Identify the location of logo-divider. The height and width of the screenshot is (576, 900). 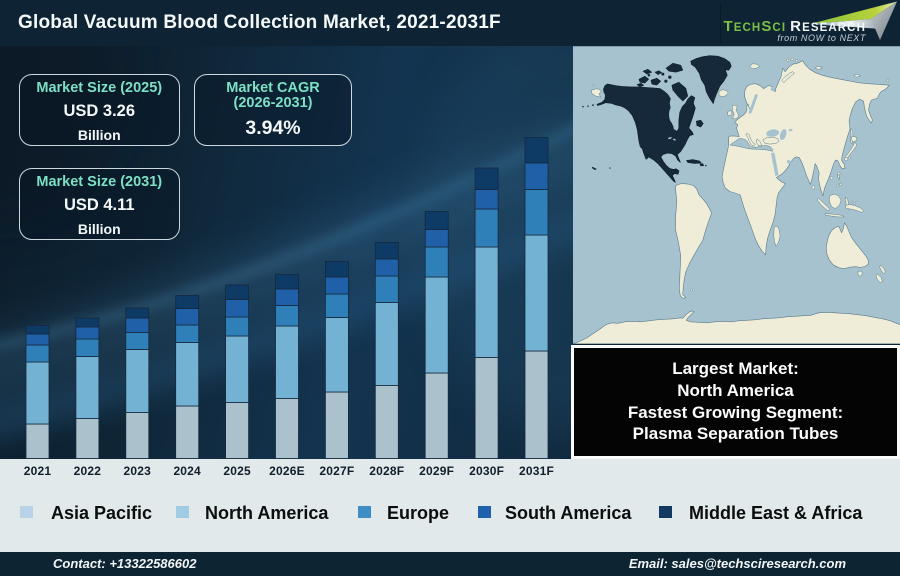
(720, 23).